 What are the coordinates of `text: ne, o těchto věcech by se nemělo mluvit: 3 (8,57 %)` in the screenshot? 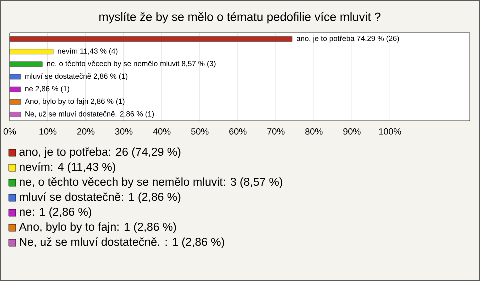 It's located at (151, 183).